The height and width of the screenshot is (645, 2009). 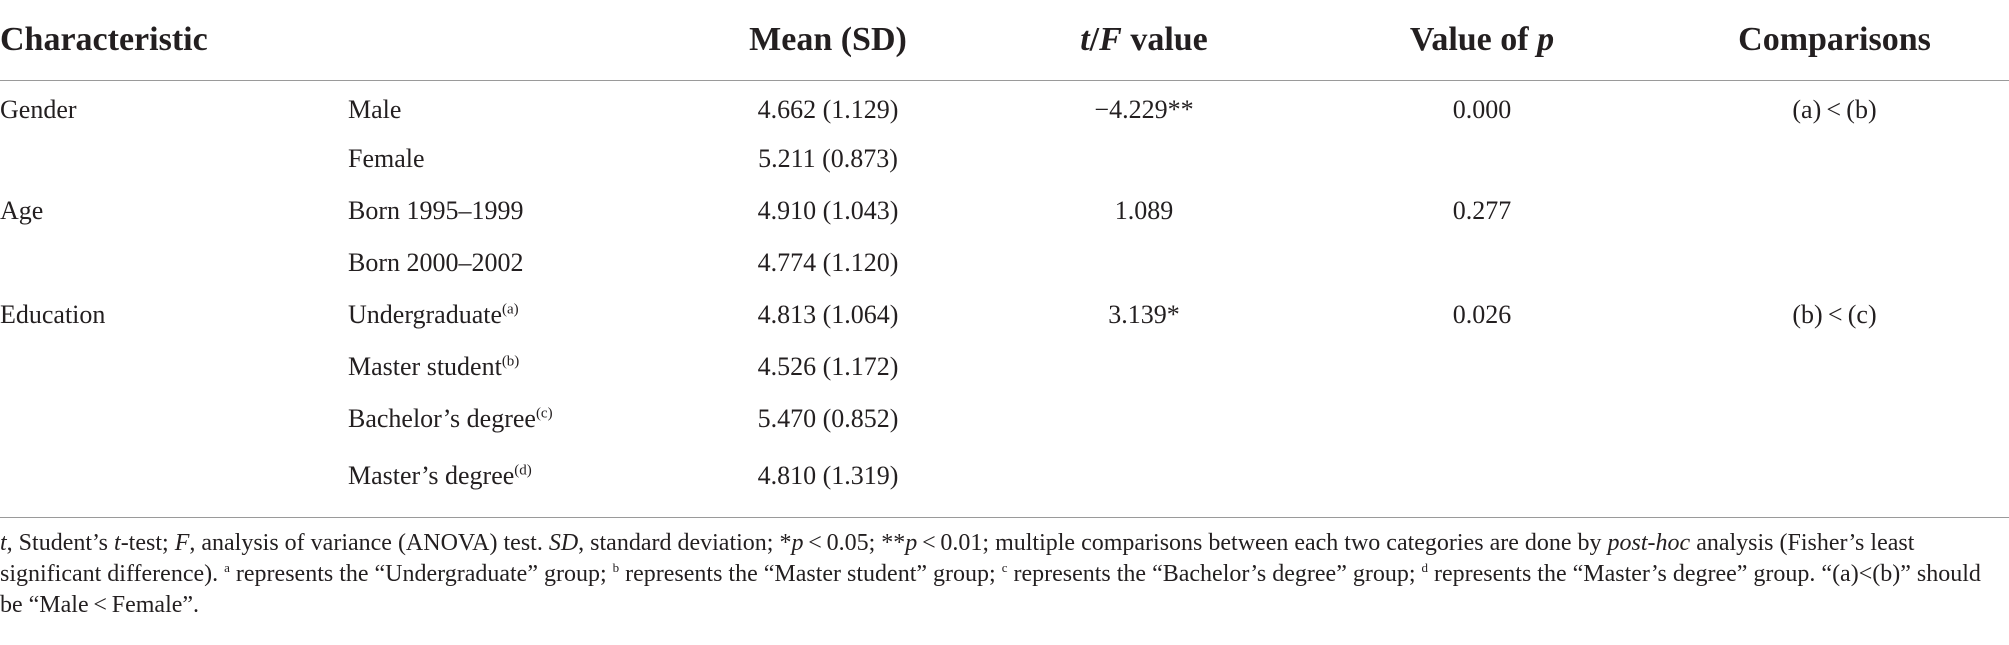 I want to click on cell-mean-sd: 4.526 (1.172), so click(x=828, y=366).